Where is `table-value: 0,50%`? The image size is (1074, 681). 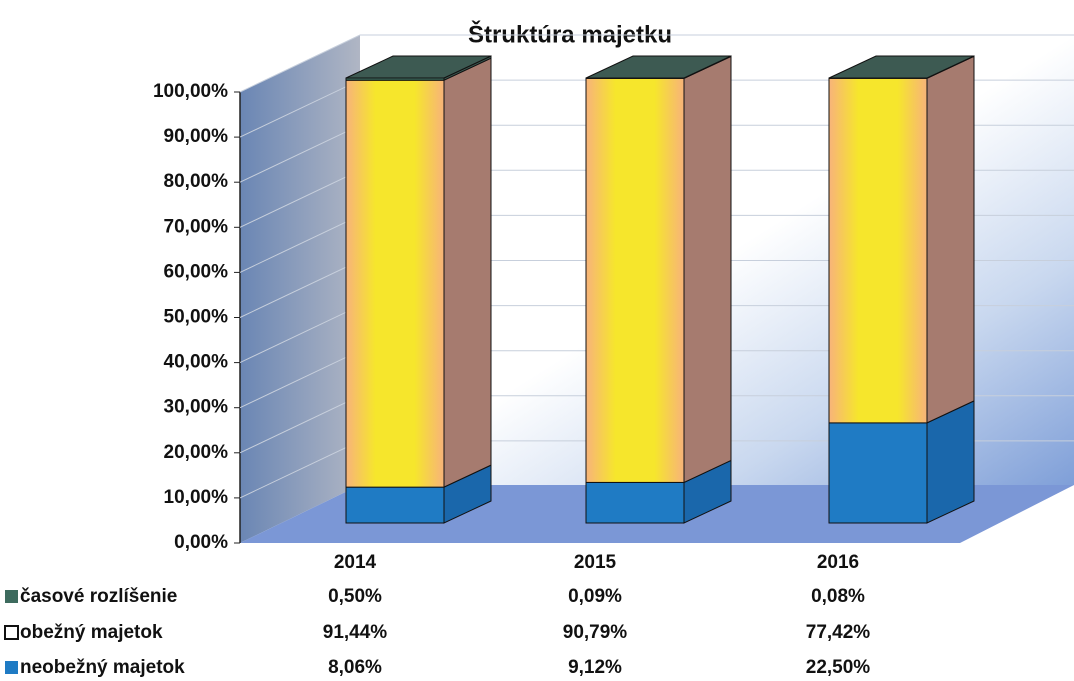 table-value: 0,50% is located at coordinates (355, 596).